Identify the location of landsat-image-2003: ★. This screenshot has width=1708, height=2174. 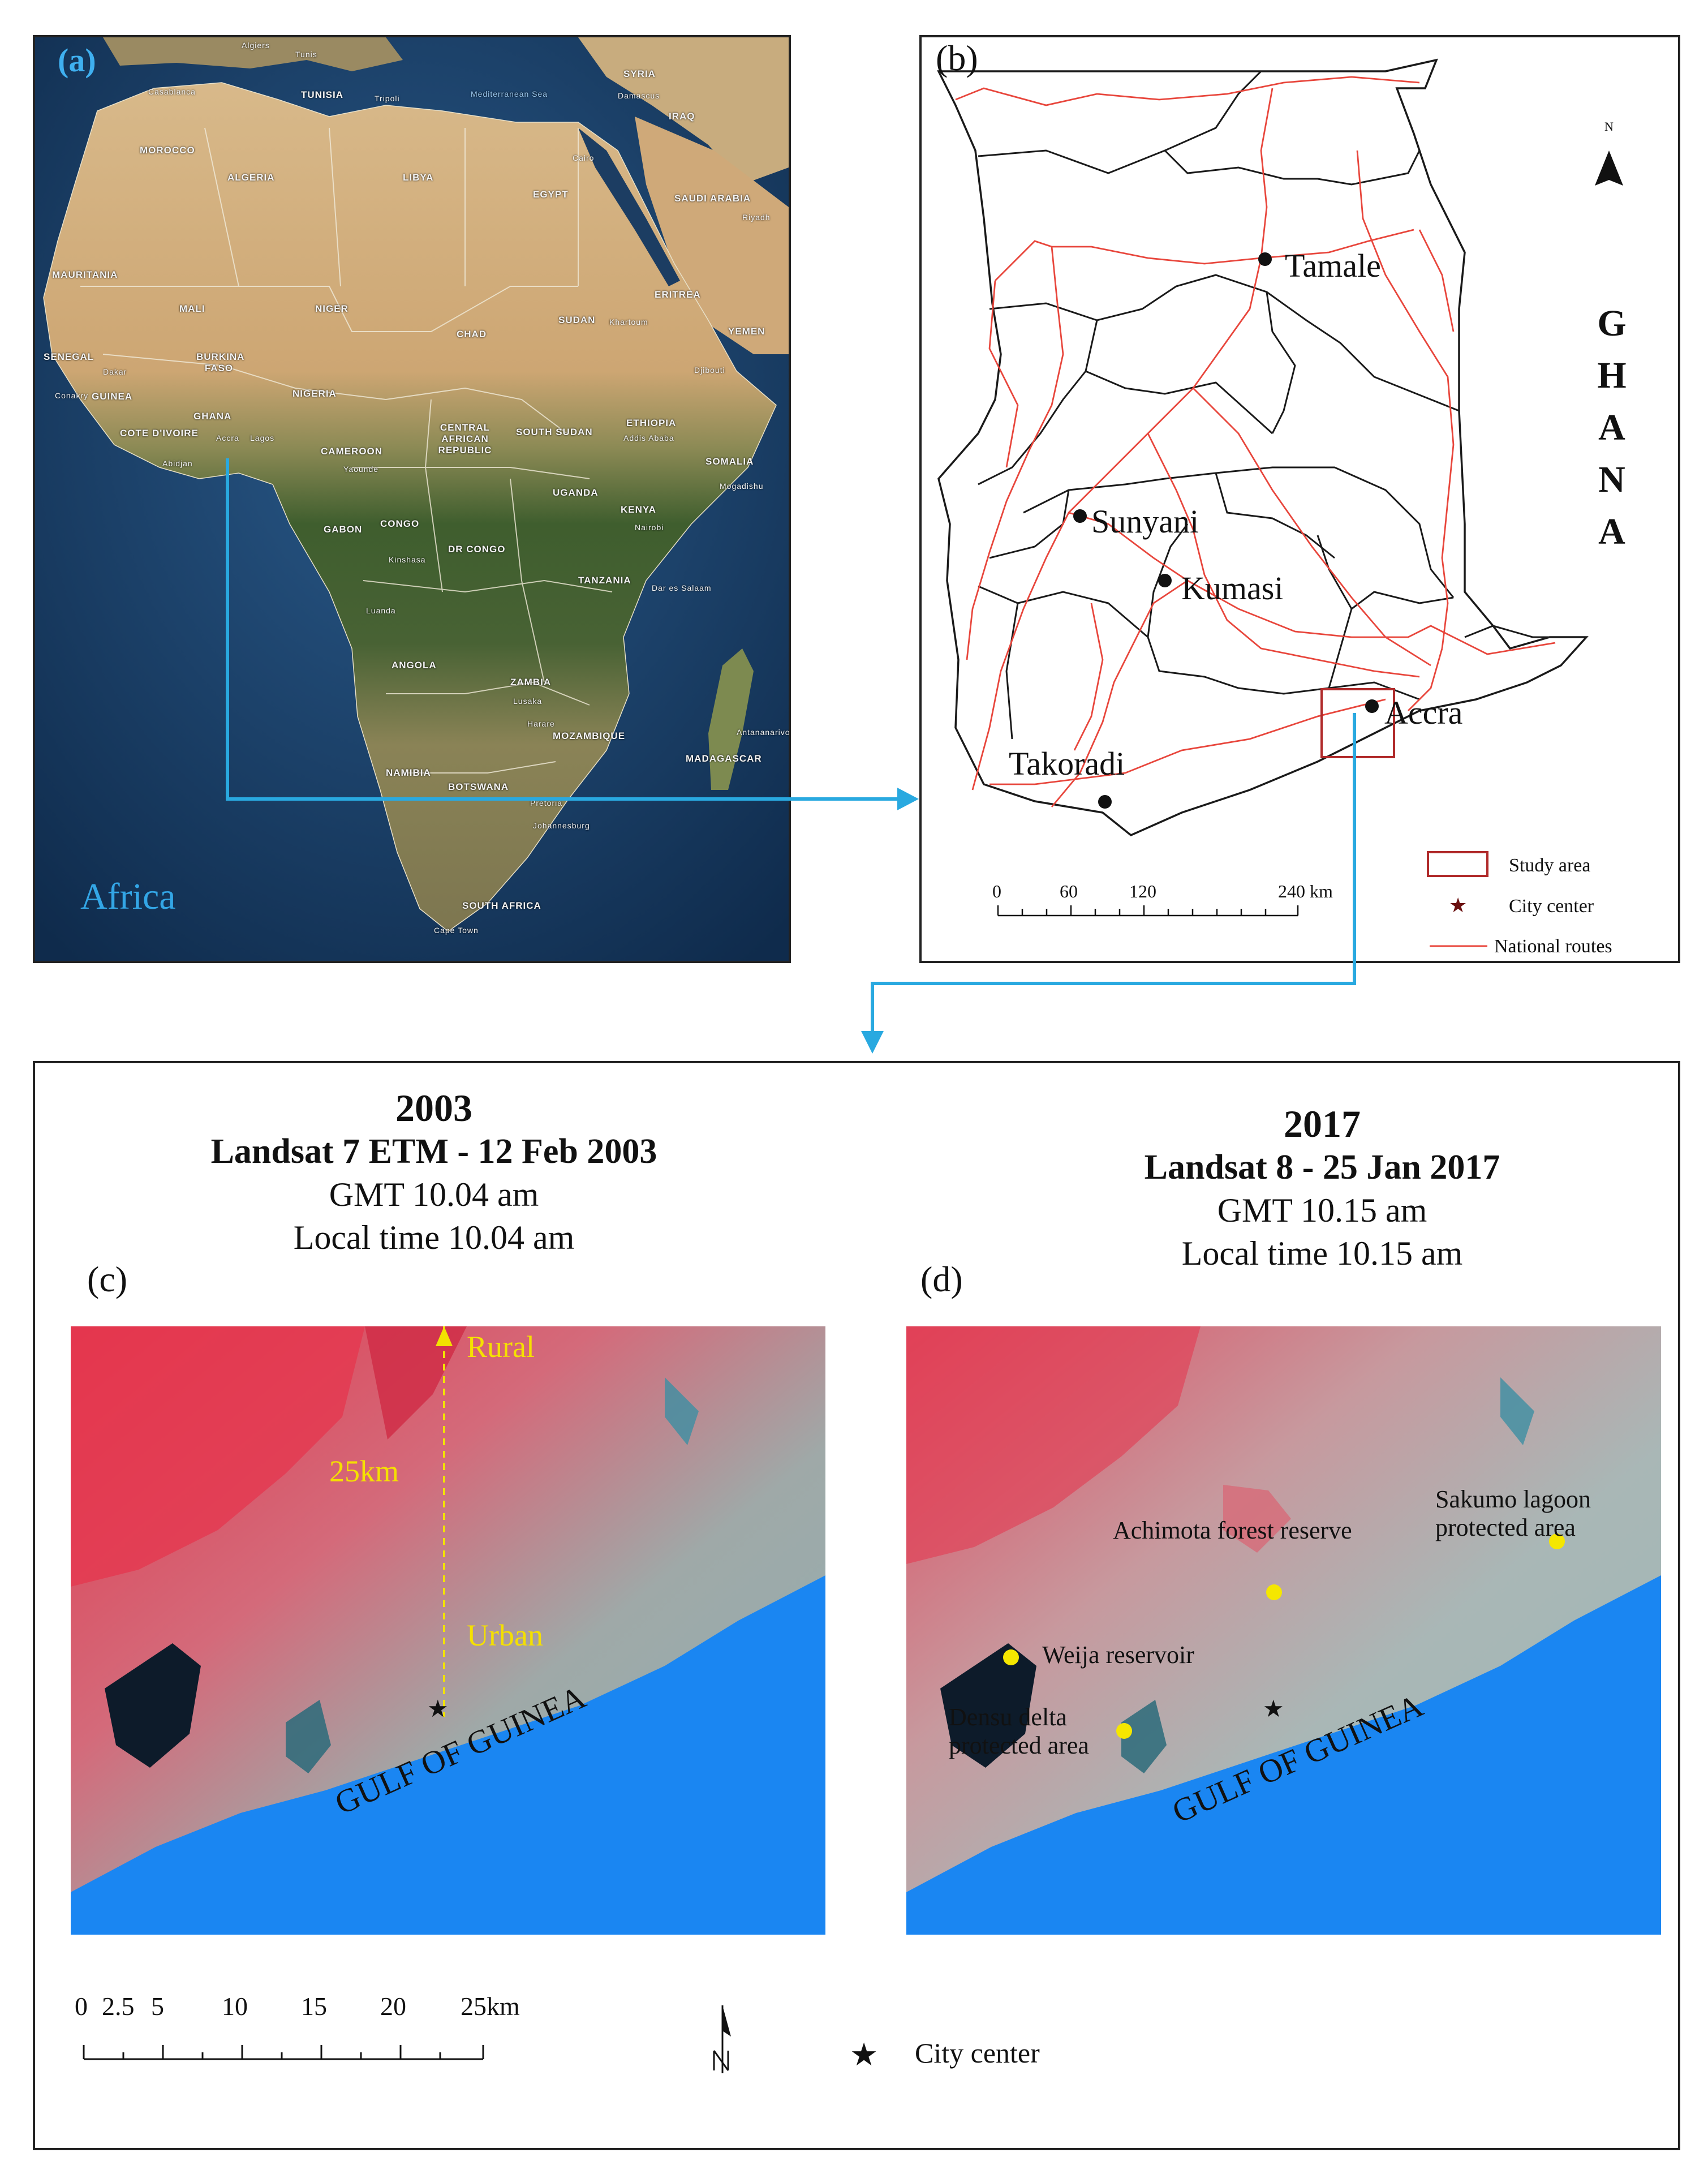
(448, 1630).